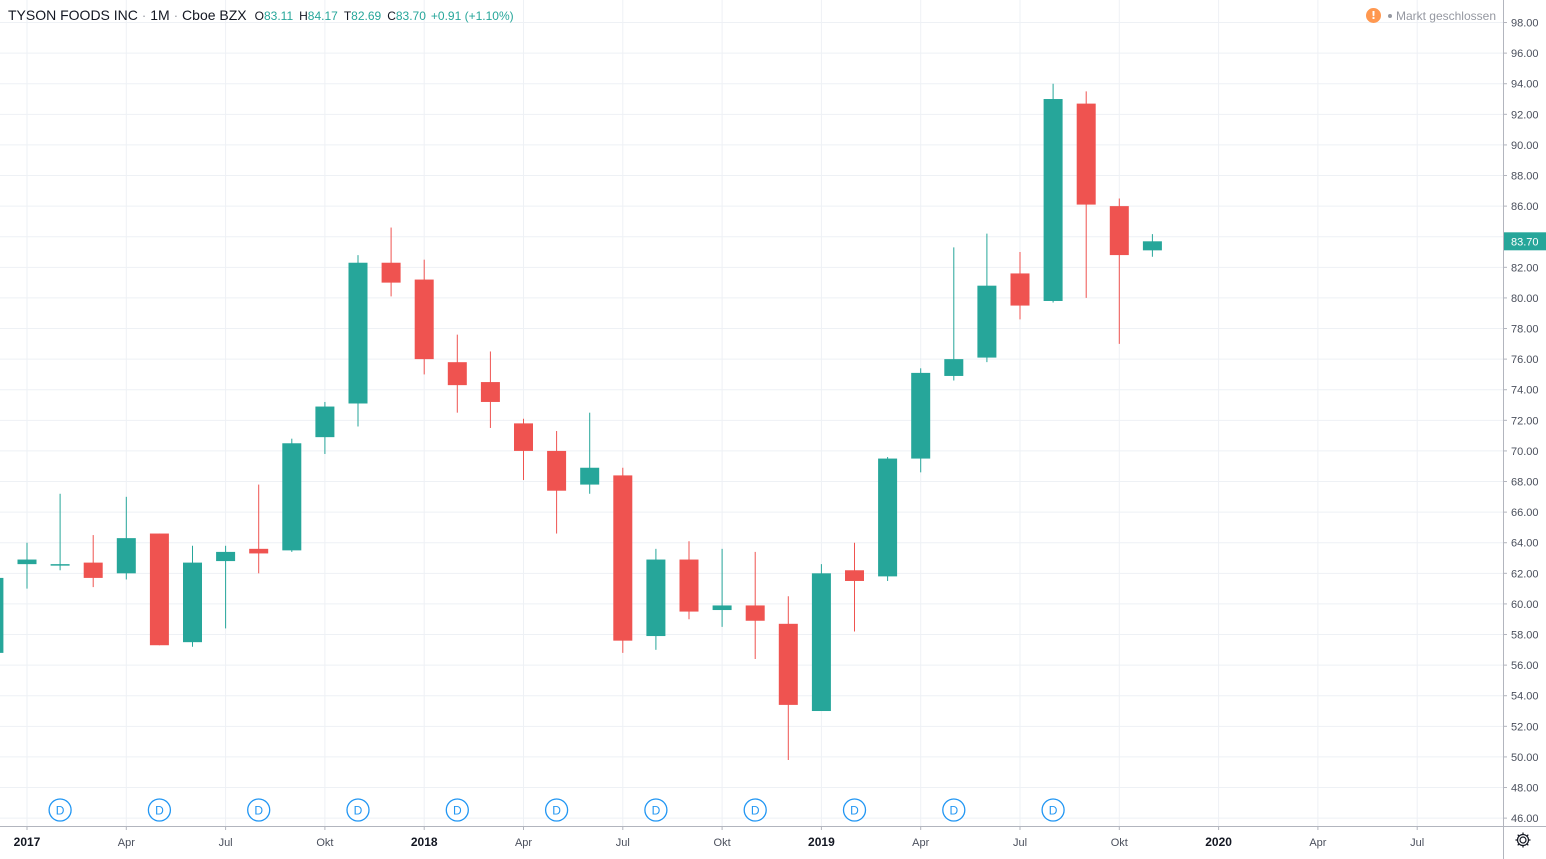 The width and height of the screenshot is (1546, 859). What do you see at coordinates (1373, 15) in the screenshot?
I see `warning-icon: !` at bounding box center [1373, 15].